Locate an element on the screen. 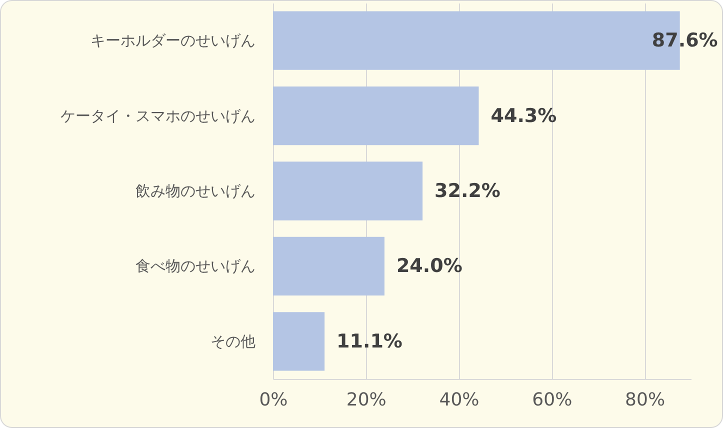  data-label: 32.2% is located at coordinates (467, 191).